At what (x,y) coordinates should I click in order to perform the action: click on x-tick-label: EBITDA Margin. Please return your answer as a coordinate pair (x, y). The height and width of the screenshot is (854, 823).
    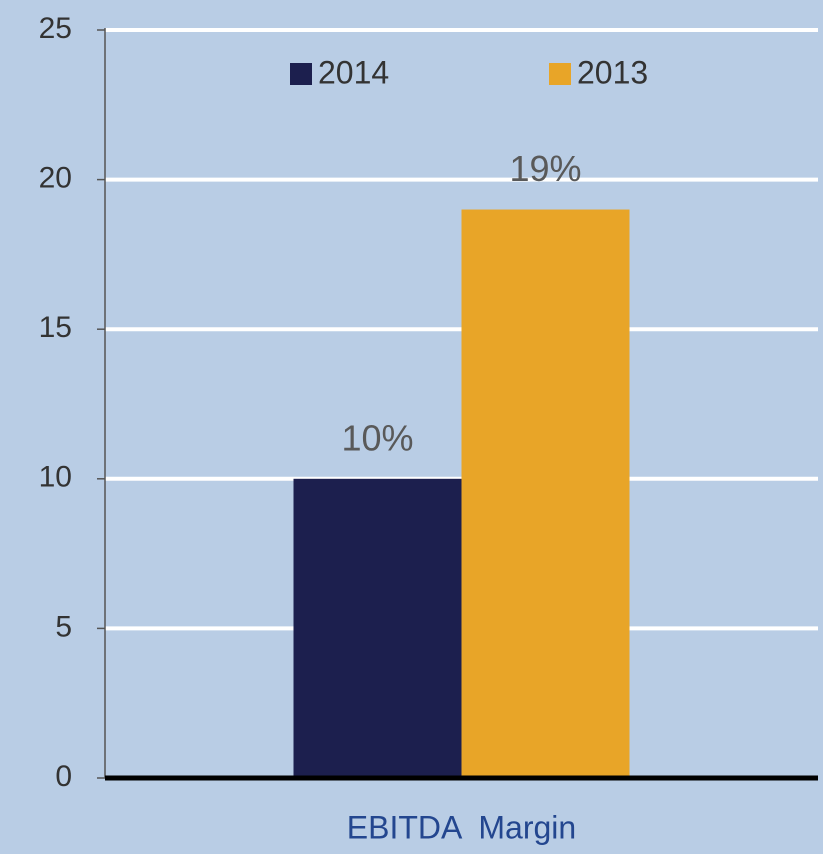
    Looking at the image, I should click on (461, 827).